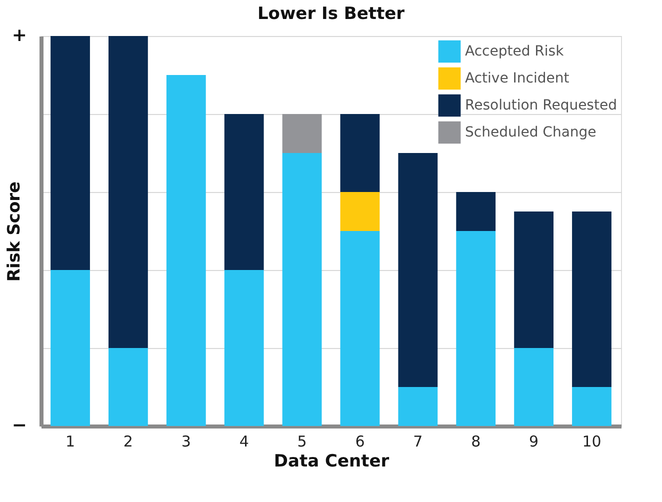  What do you see at coordinates (517, 78) in the screenshot?
I see `legend-label: Active Incident` at bounding box center [517, 78].